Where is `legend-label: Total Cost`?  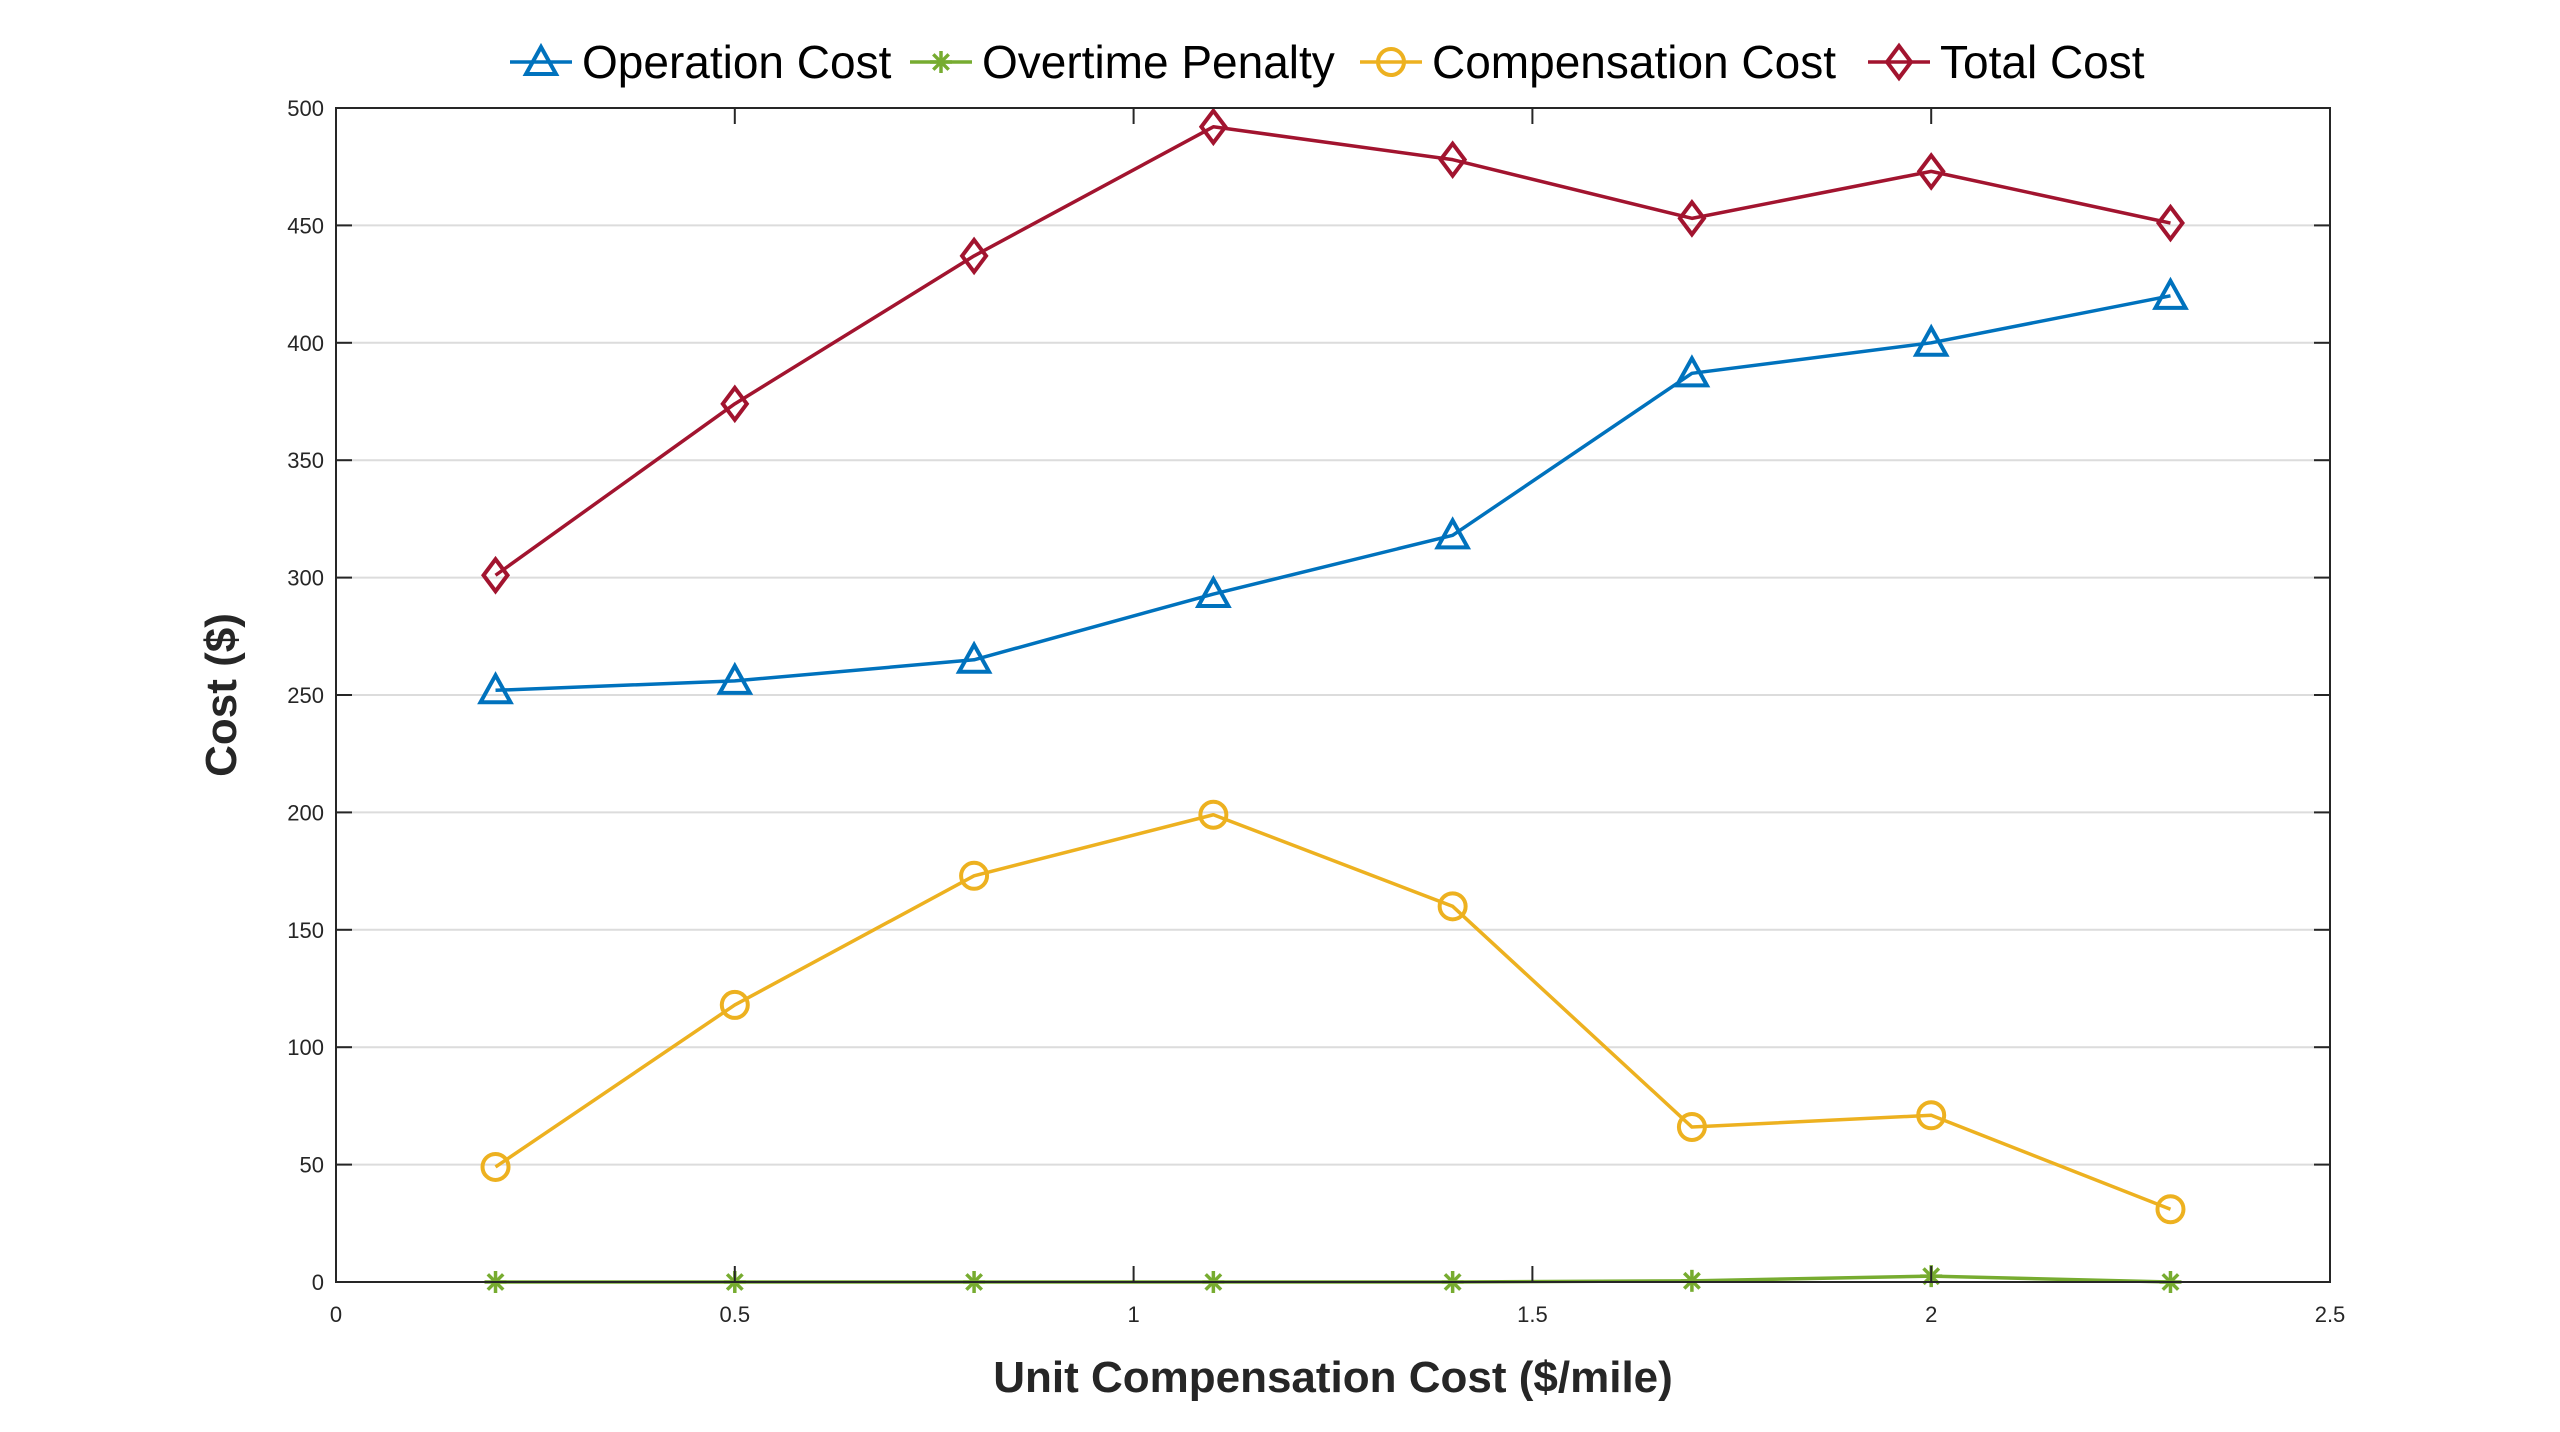 legend-label: Total Cost is located at coordinates (2042, 62).